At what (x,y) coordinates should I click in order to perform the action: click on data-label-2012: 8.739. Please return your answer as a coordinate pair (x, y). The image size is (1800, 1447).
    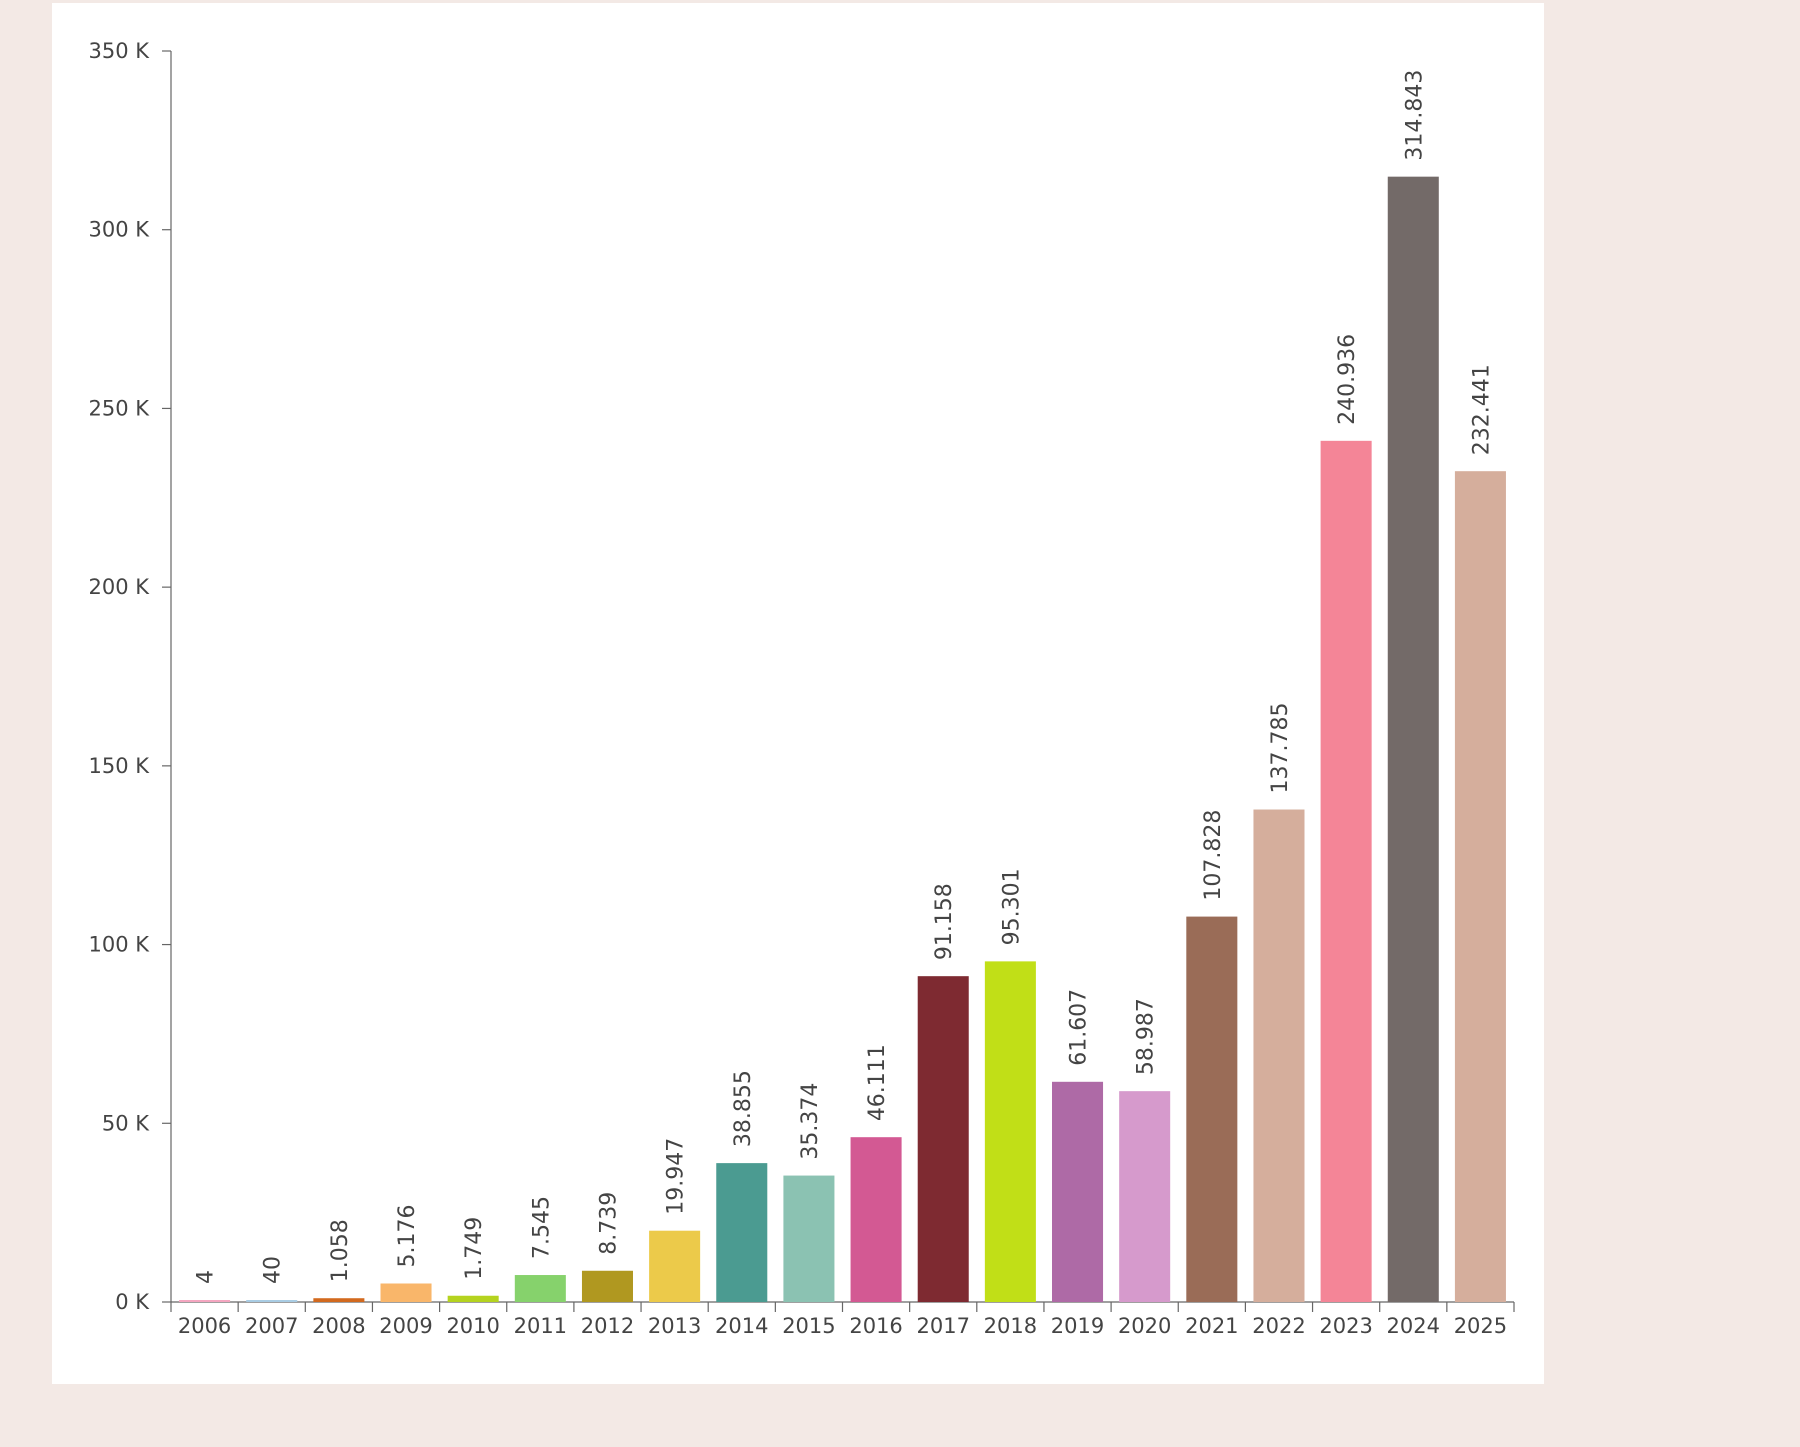
    Looking at the image, I should click on (608, 1223).